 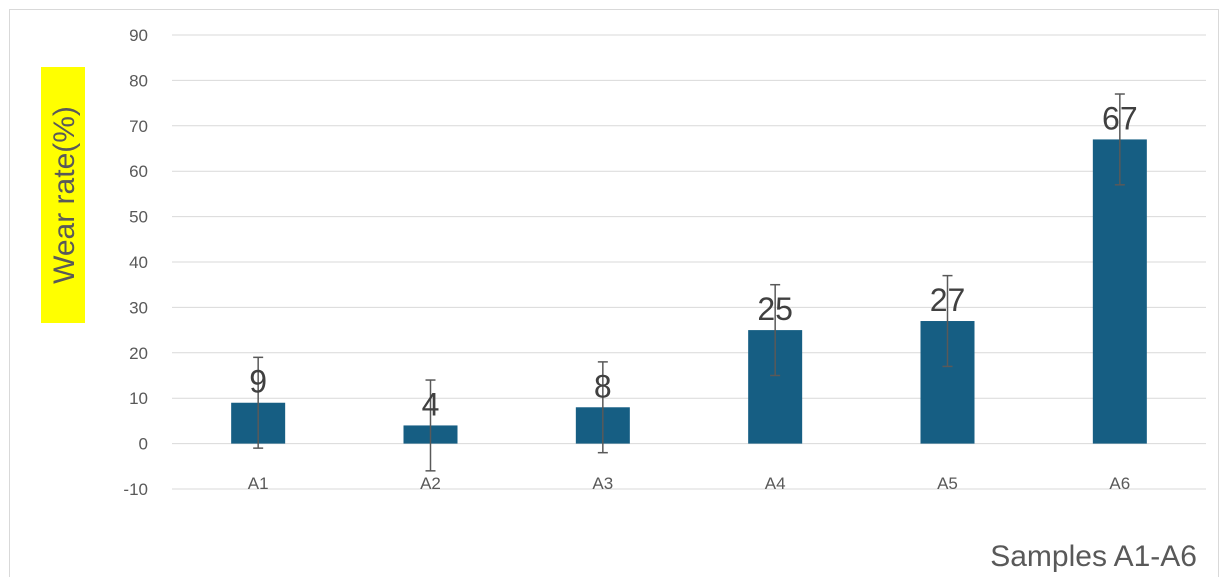 What do you see at coordinates (138, 307) in the screenshot?
I see `y-tick-label: 30` at bounding box center [138, 307].